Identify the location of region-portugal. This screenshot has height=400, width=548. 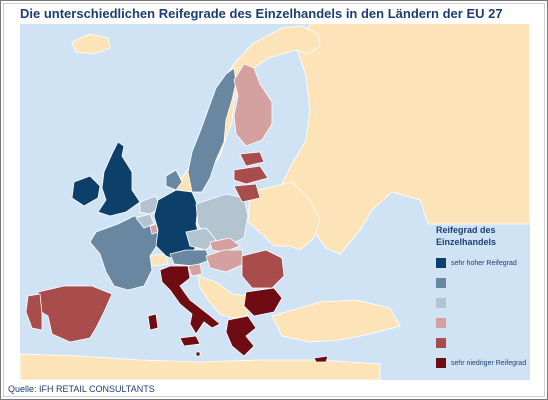
(34, 312).